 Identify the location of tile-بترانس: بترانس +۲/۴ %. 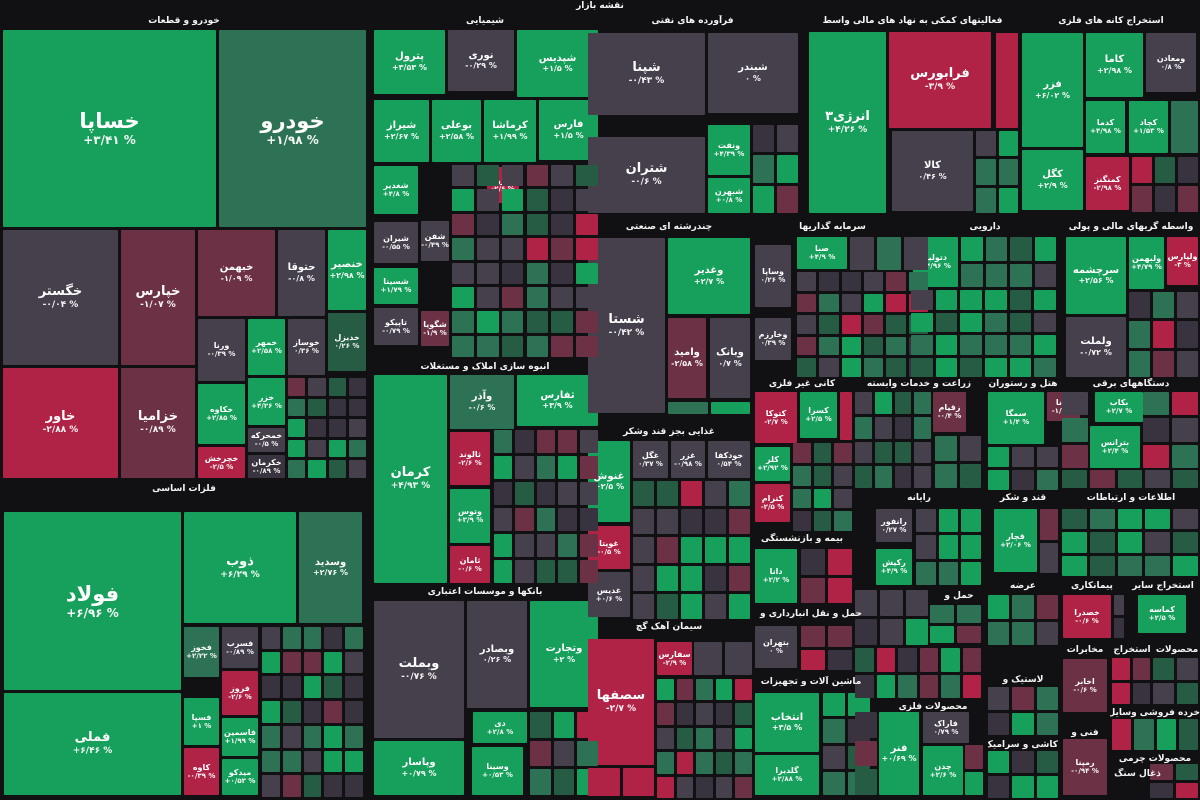
(1115, 447).